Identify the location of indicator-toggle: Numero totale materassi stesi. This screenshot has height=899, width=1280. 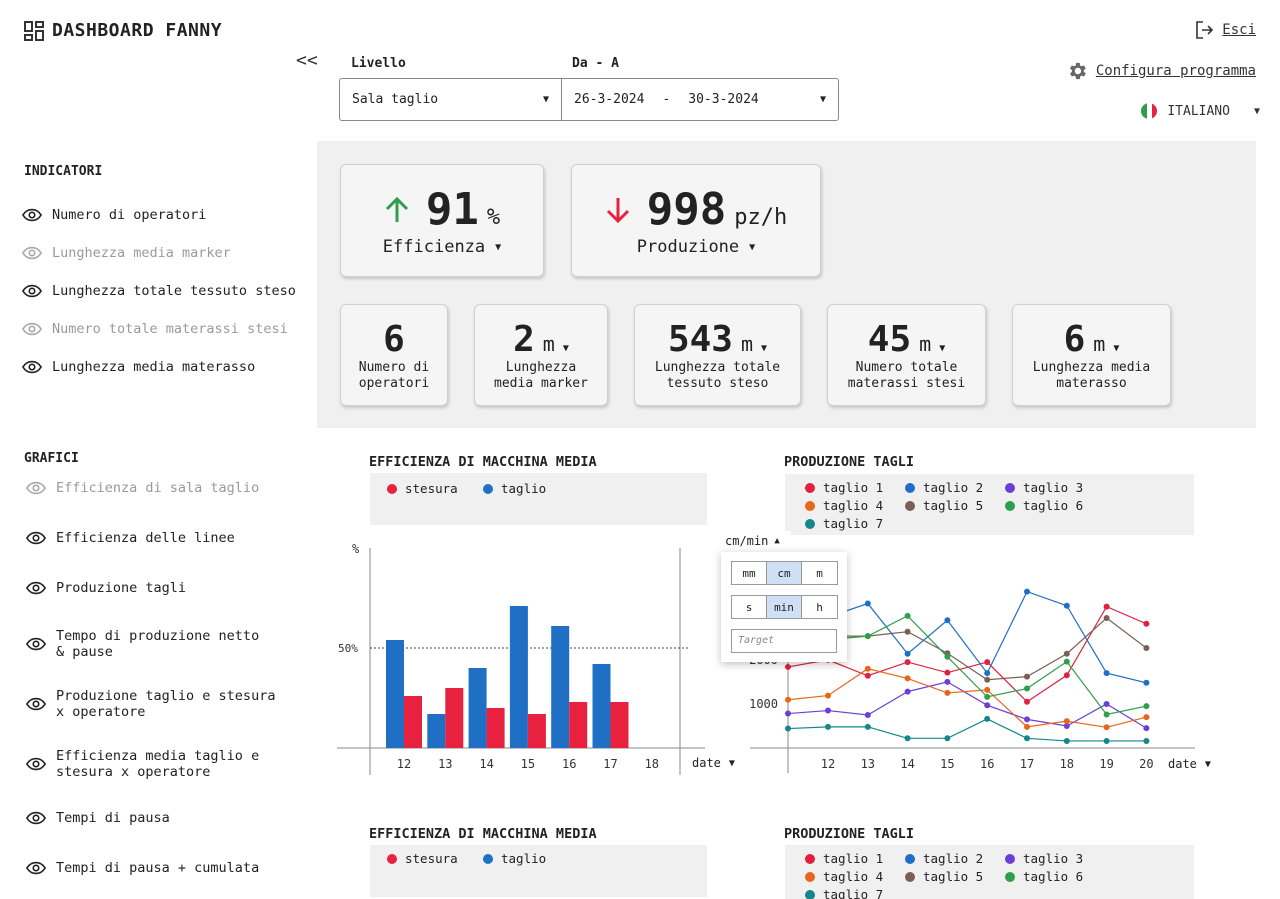
(155, 329).